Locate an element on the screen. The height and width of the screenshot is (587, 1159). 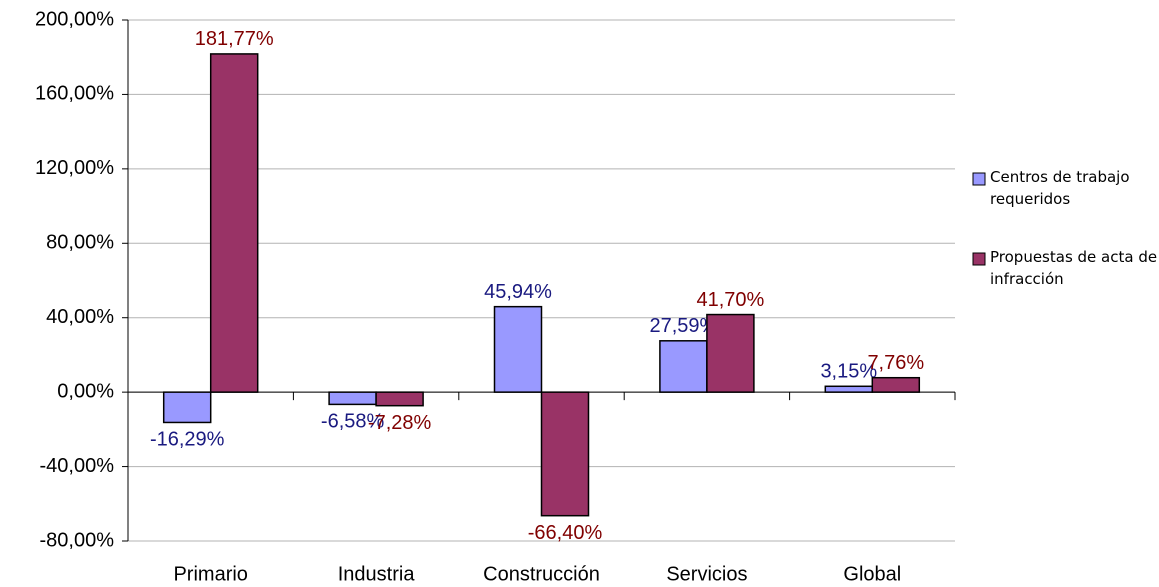
value-label: 41,70% is located at coordinates (730, 300).